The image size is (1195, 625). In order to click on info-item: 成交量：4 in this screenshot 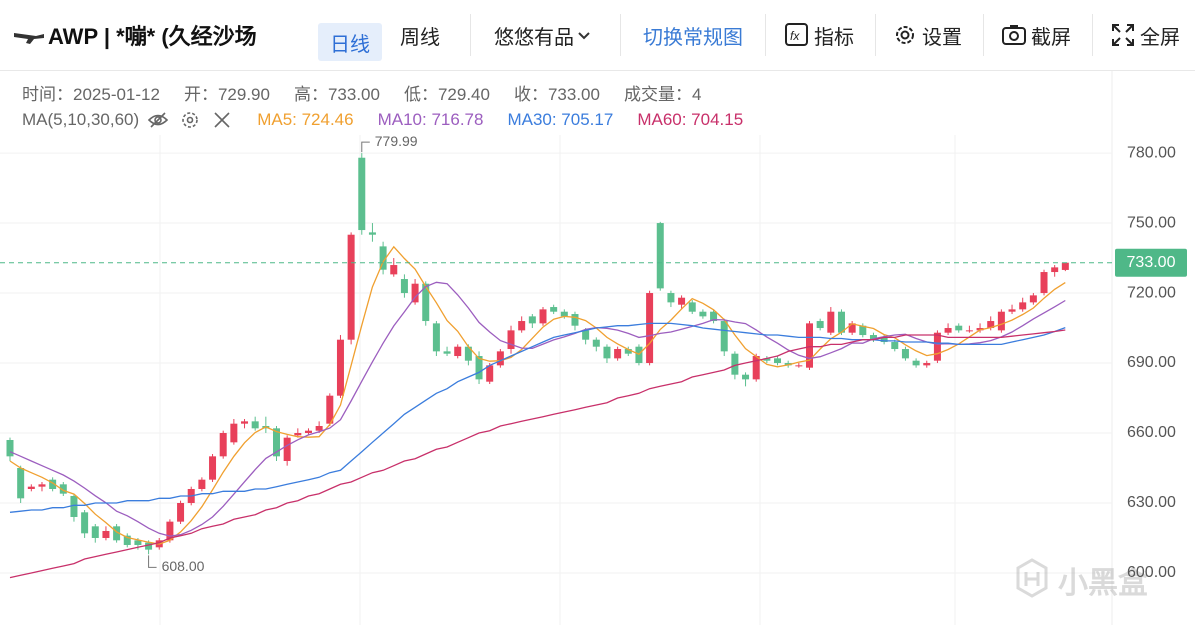, I will do `click(662, 92)`.